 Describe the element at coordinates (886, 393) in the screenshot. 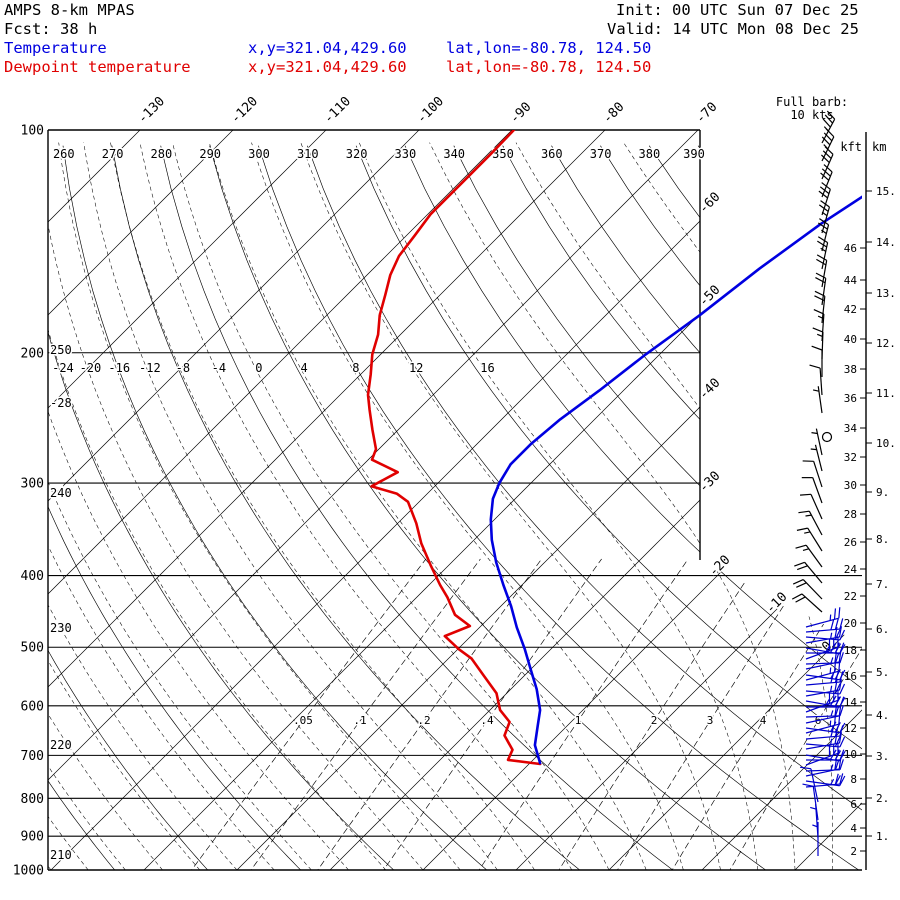

I see `km-tick-label: 11.` at that location.